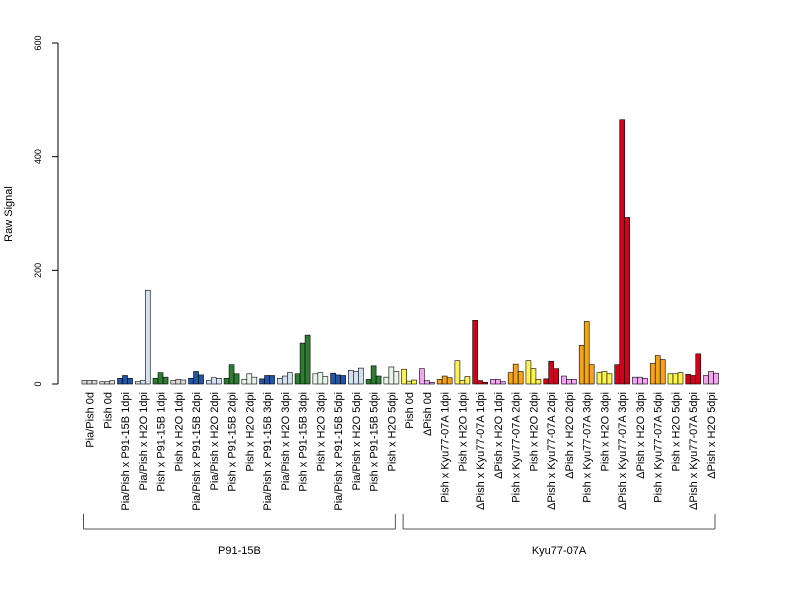 The image size is (800, 600). Describe the element at coordinates (38, 156) in the screenshot. I see `y-tick-label: 400` at that location.